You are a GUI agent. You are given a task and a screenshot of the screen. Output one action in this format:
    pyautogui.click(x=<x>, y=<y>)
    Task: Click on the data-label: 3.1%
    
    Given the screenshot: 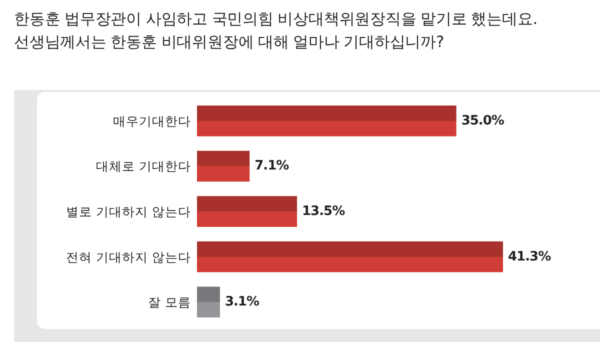 What is the action you would take?
    pyautogui.click(x=242, y=302)
    